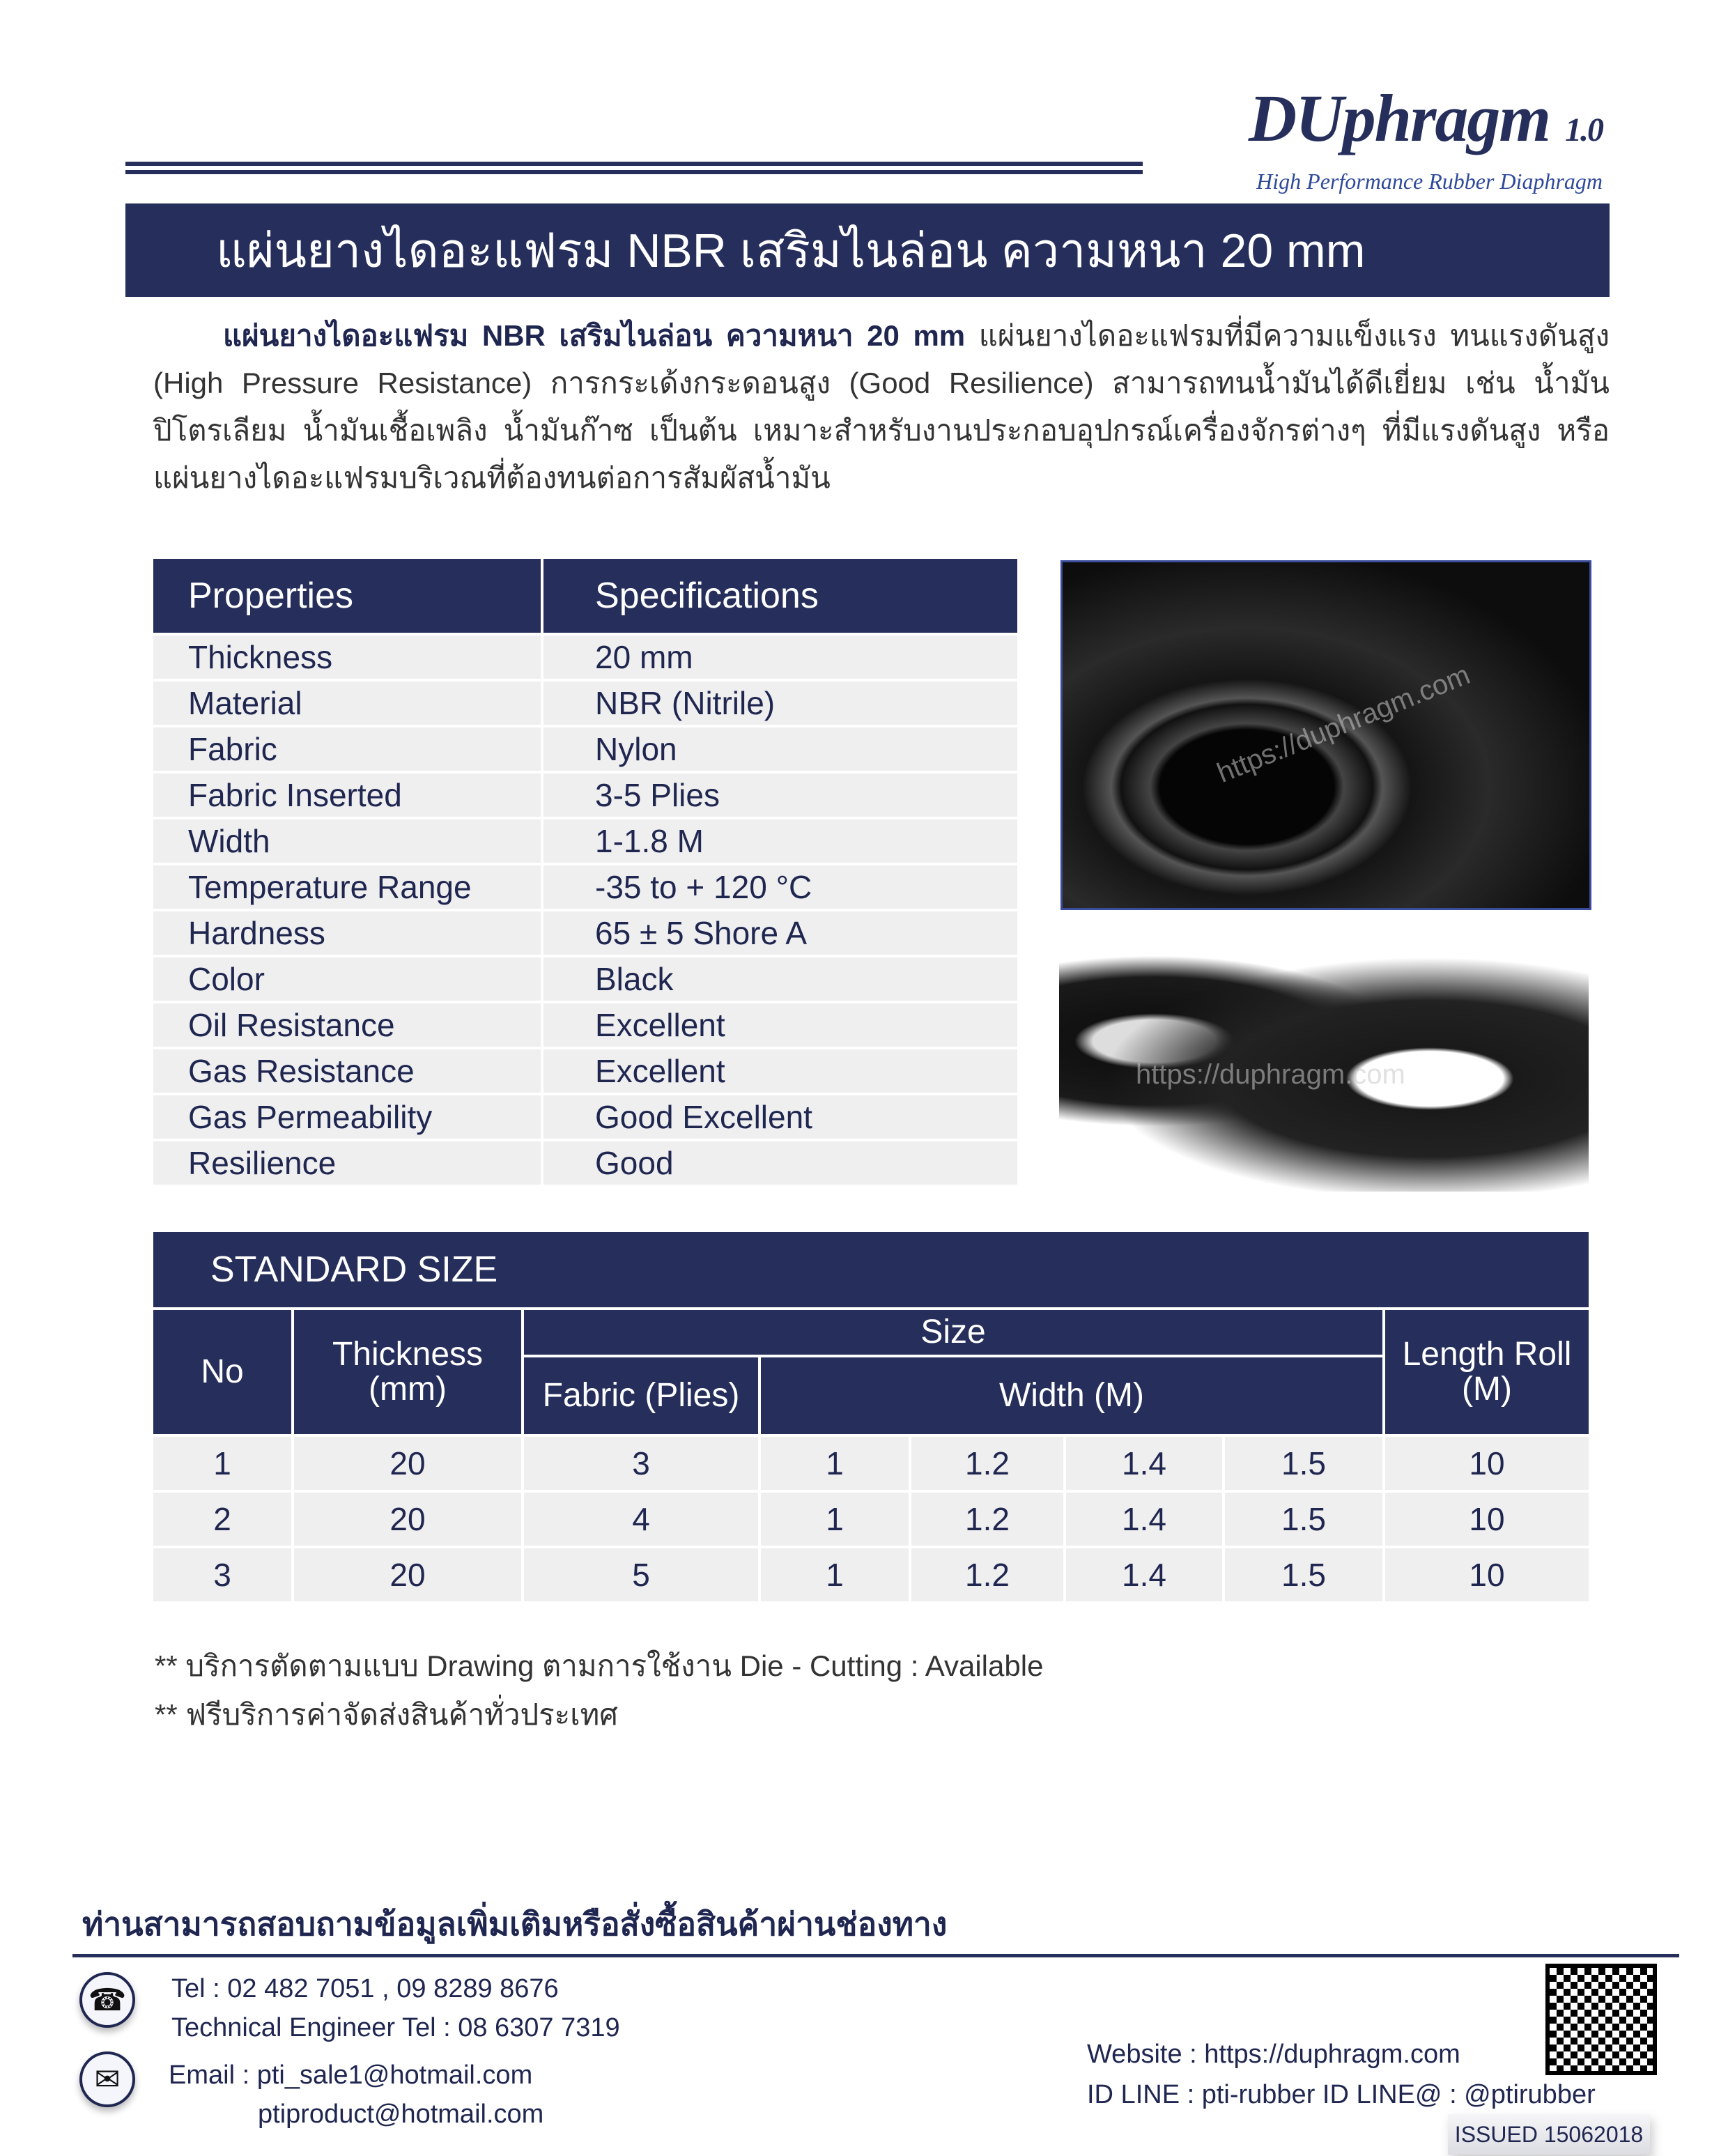 This screenshot has height=2156, width=1728. What do you see at coordinates (107, 2079) in the screenshot?
I see `email-icon: ✉` at bounding box center [107, 2079].